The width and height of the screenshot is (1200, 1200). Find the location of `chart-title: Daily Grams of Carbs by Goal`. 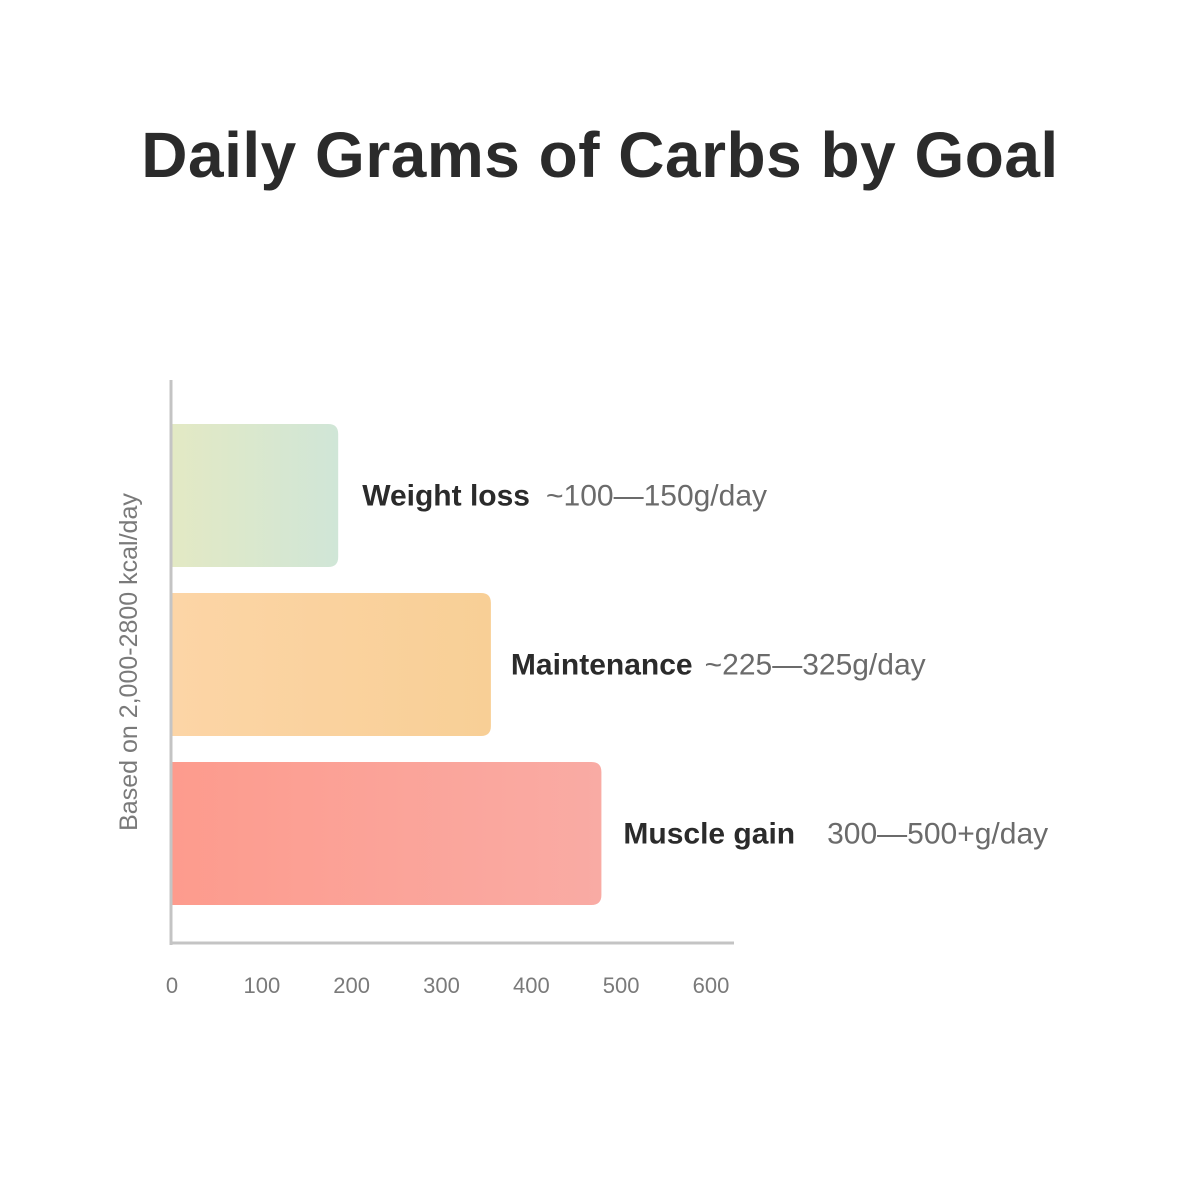

chart-title: Daily Grams of Carbs by Goal is located at coordinates (600, 155).